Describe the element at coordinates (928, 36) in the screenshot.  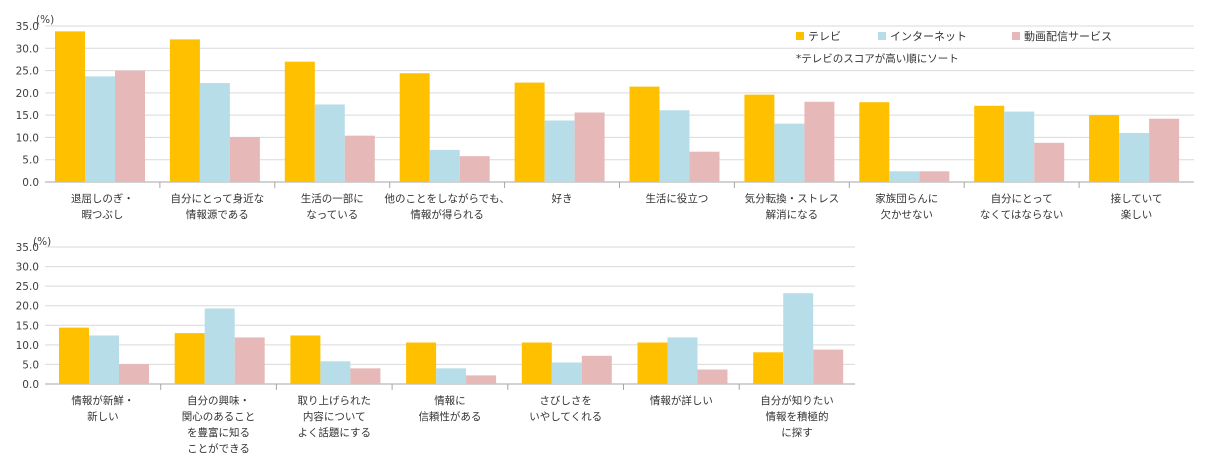
I see `legend-label: インターネット` at that location.